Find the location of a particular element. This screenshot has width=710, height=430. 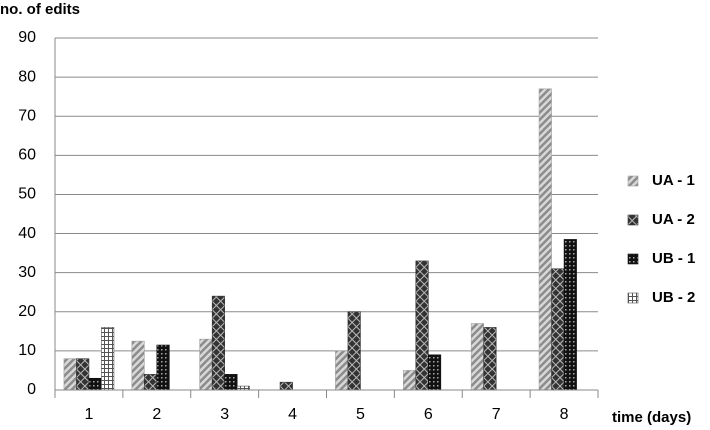

x-tick-label: 2 is located at coordinates (156, 414).